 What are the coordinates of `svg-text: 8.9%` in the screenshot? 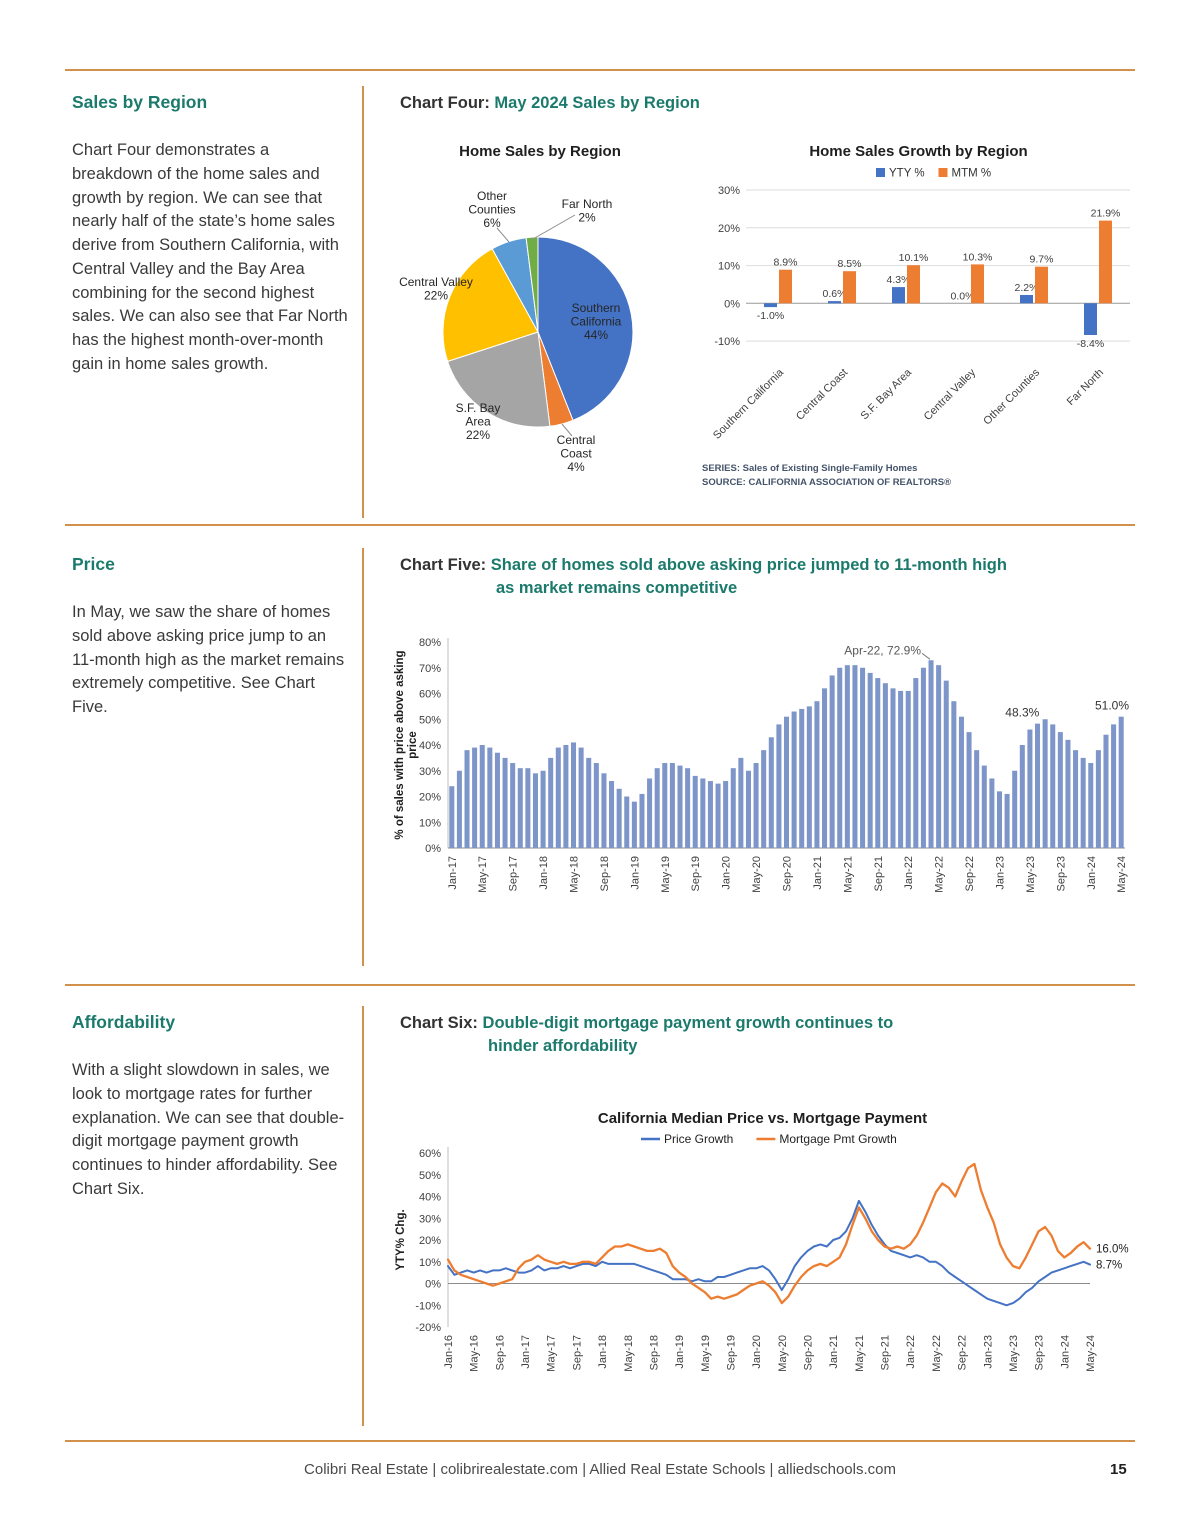 It's located at (786, 263).